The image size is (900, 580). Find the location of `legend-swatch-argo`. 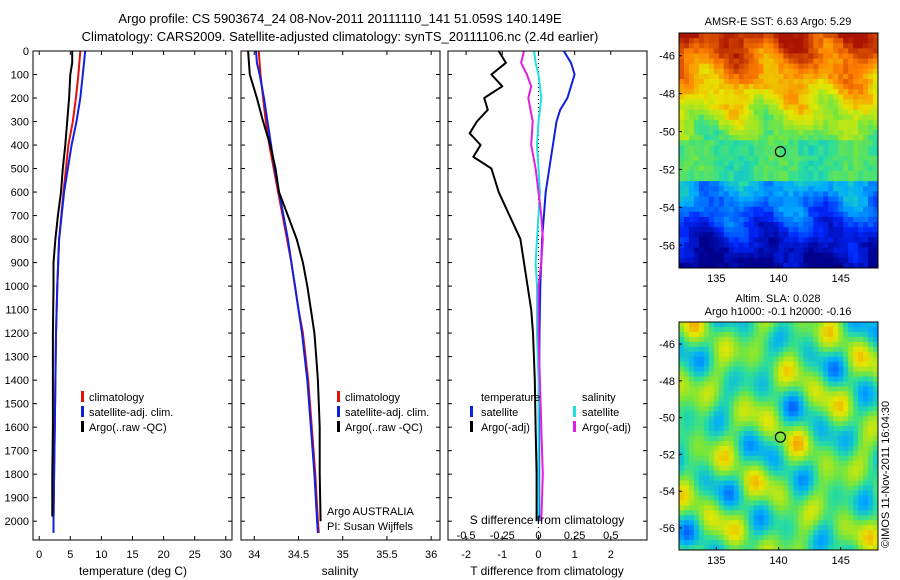

legend-swatch-argo is located at coordinates (82, 426).